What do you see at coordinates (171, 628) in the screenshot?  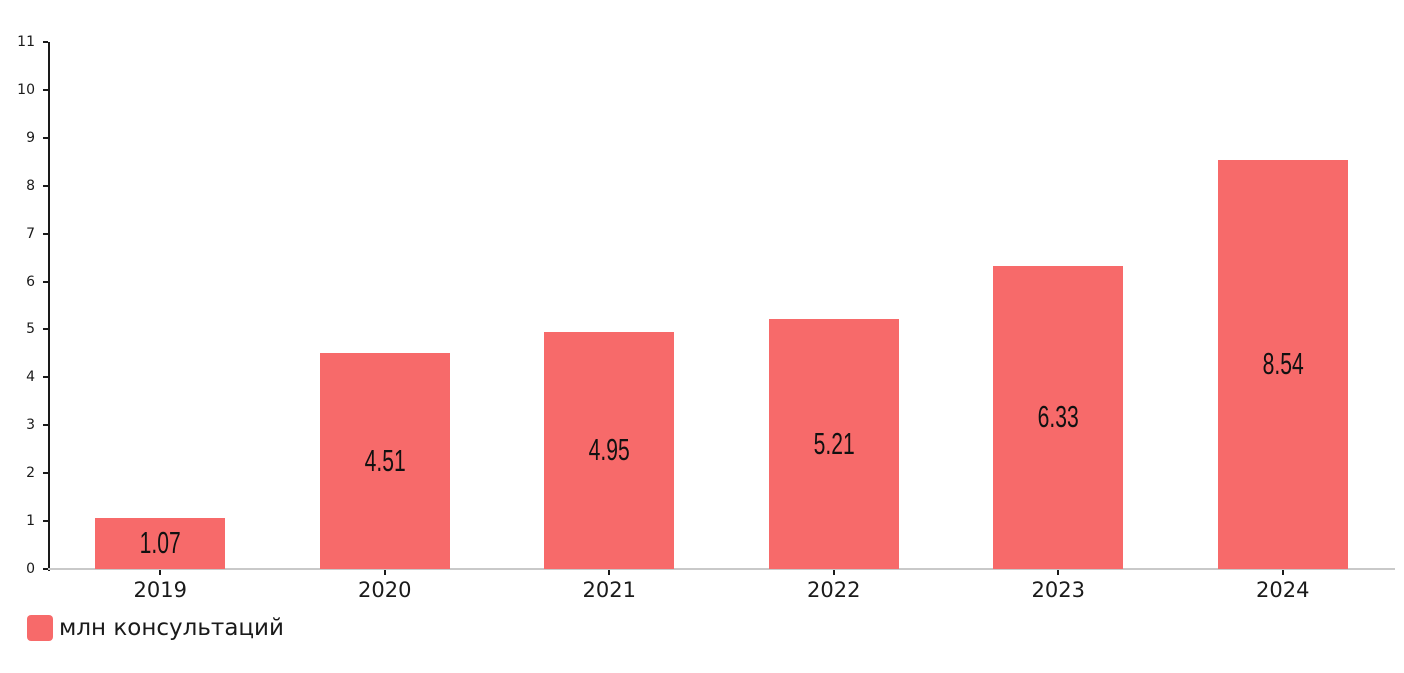 I see `legend-label: млн консультаций` at bounding box center [171, 628].